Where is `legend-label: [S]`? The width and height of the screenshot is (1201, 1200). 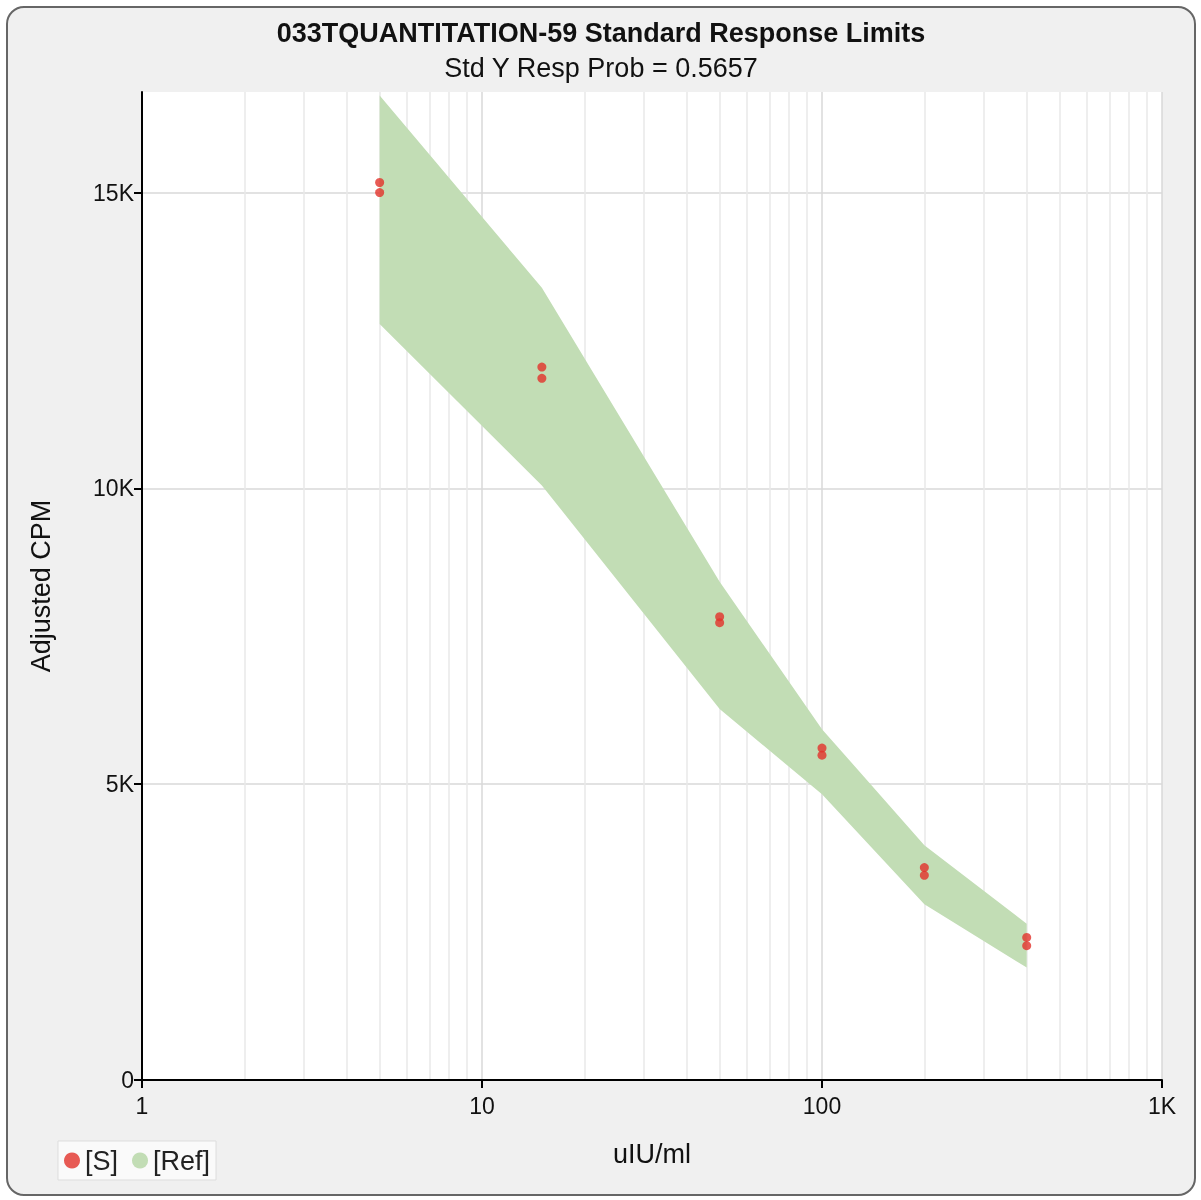
legend-label: [S] is located at coordinates (102, 1160).